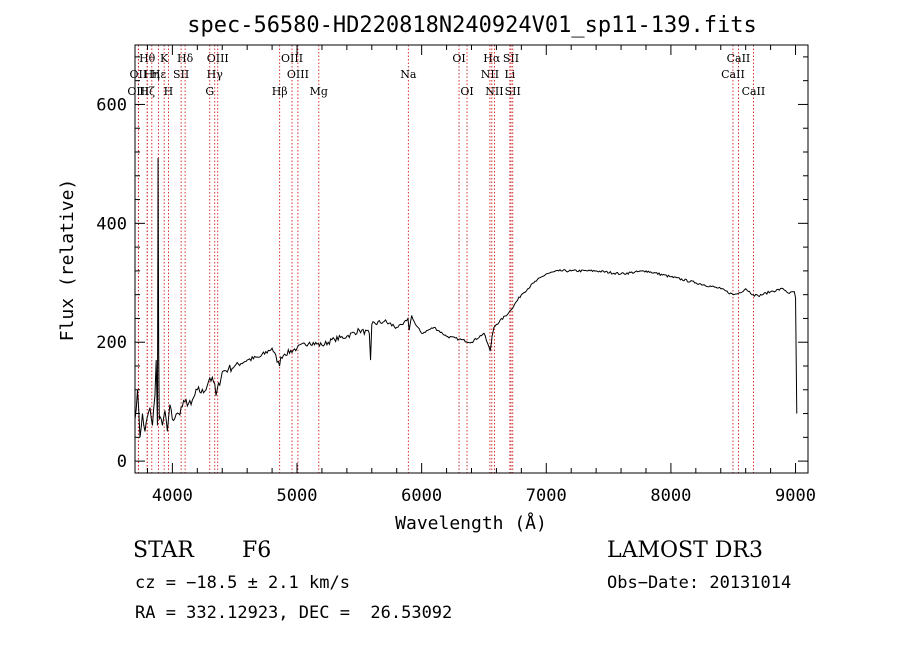 The width and height of the screenshot is (900, 649). What do you see at coordinates (147, 58) in the screenshot?
I see `line-marker-label-0: Hθ` at bounding box center [147, 58].